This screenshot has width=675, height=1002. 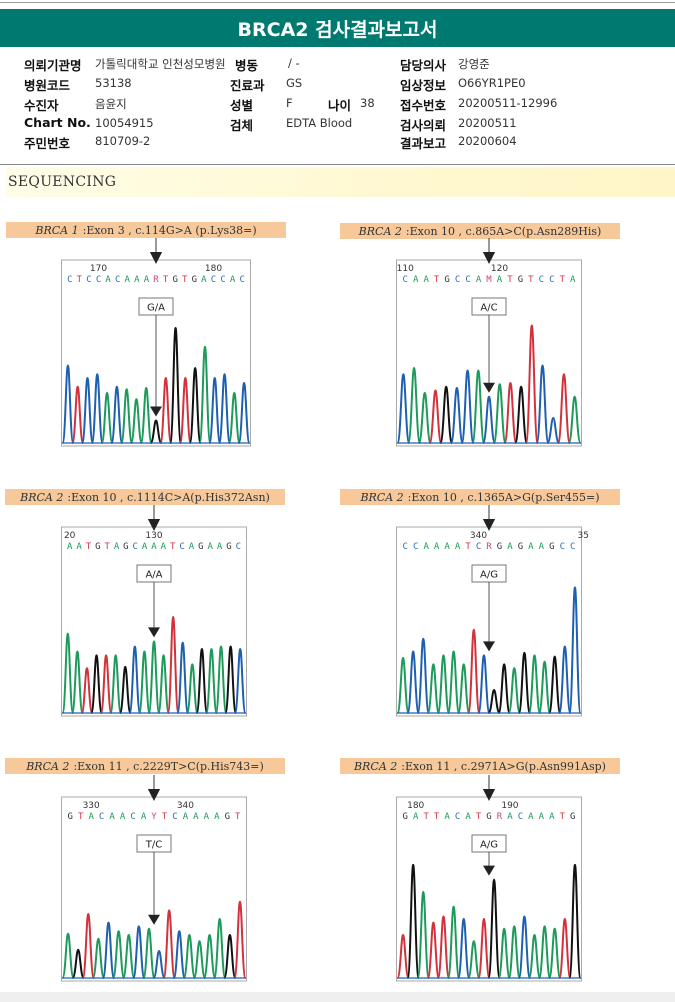 What do you see at coordinates (487, 123) in the screenshot?
I see `request-date-value: 20200511` at bounding box center [487, 123].